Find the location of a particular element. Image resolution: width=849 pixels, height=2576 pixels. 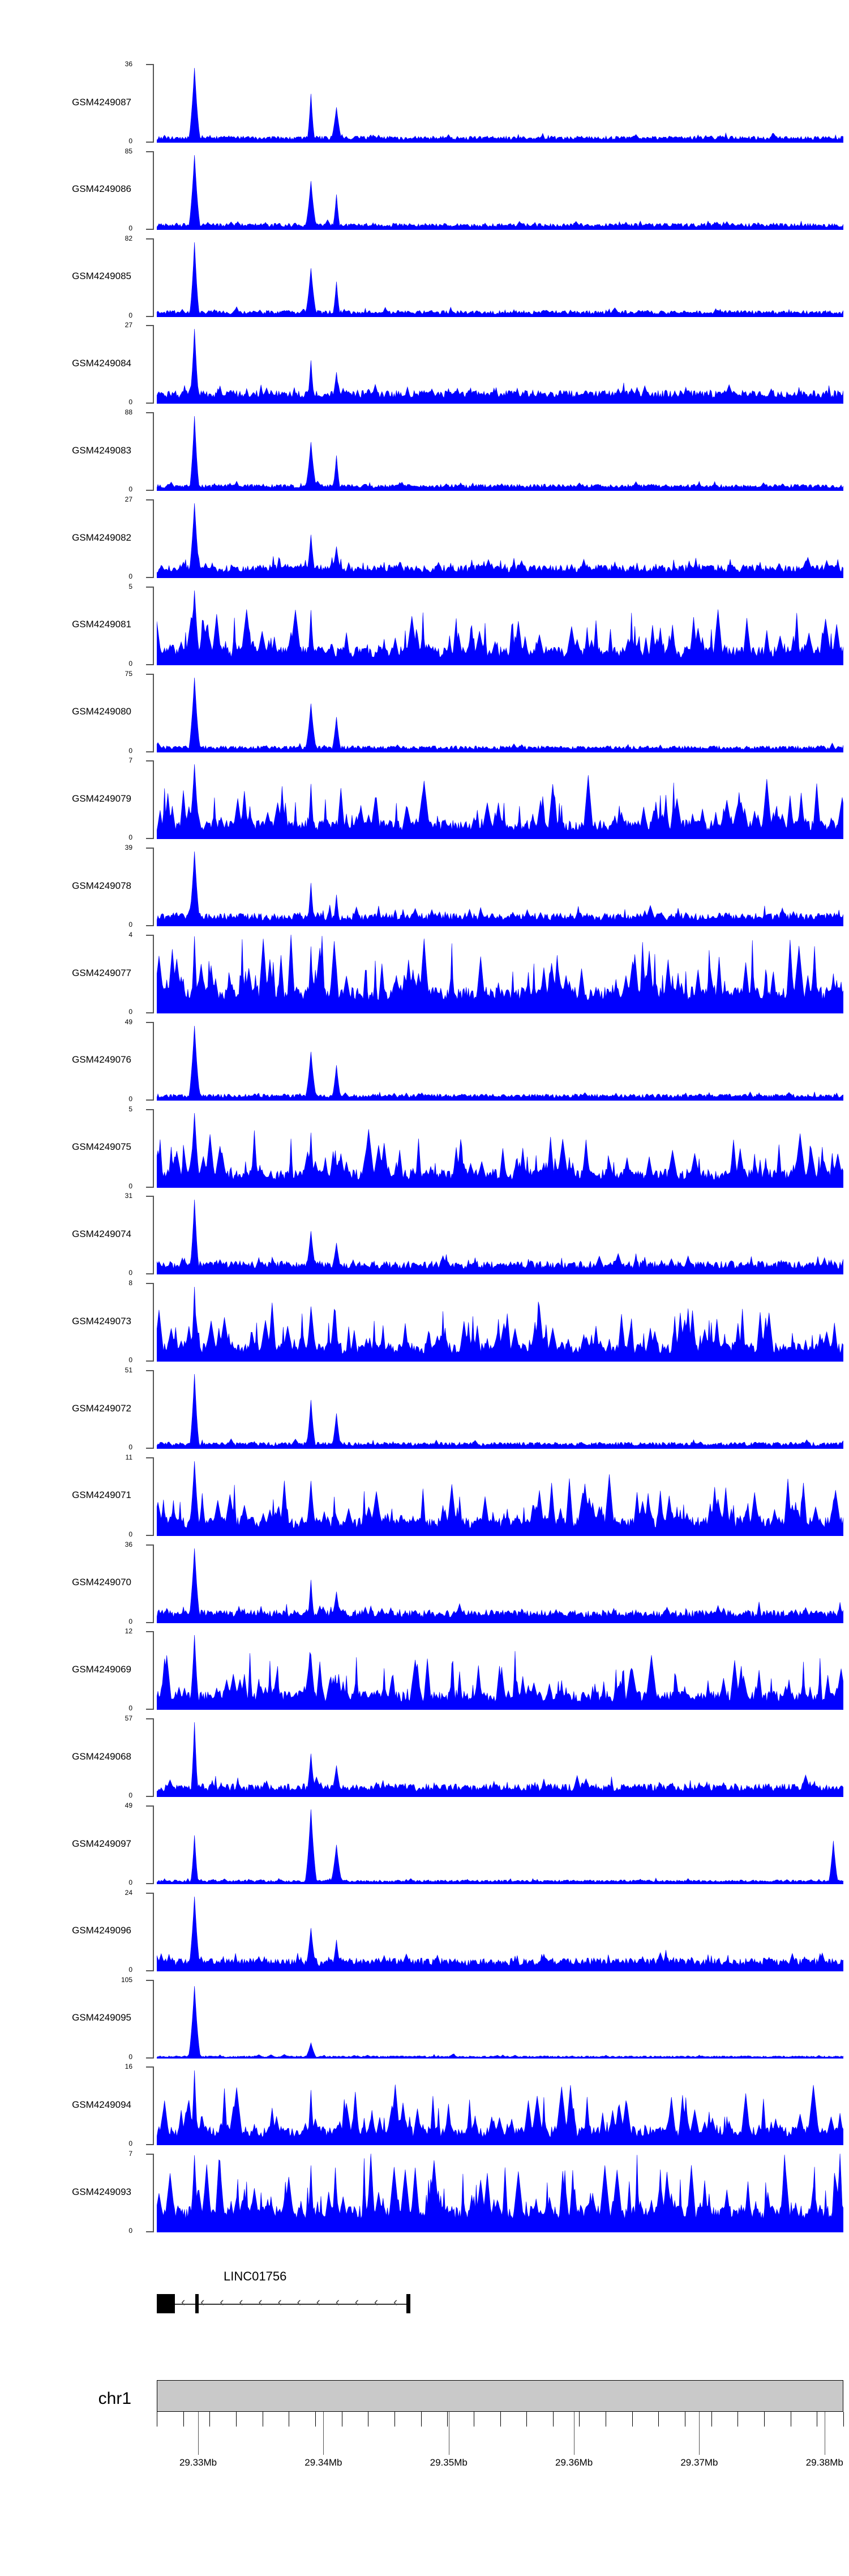

coverage-track: GSM4249073 8 0 is located at coordinates (424, 1321).